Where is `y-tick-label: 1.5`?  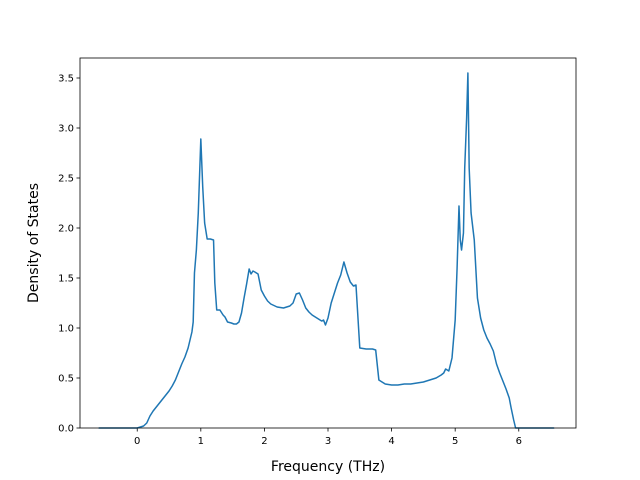 y-tick-label: 1.5 is located at coordinates (66, 279).